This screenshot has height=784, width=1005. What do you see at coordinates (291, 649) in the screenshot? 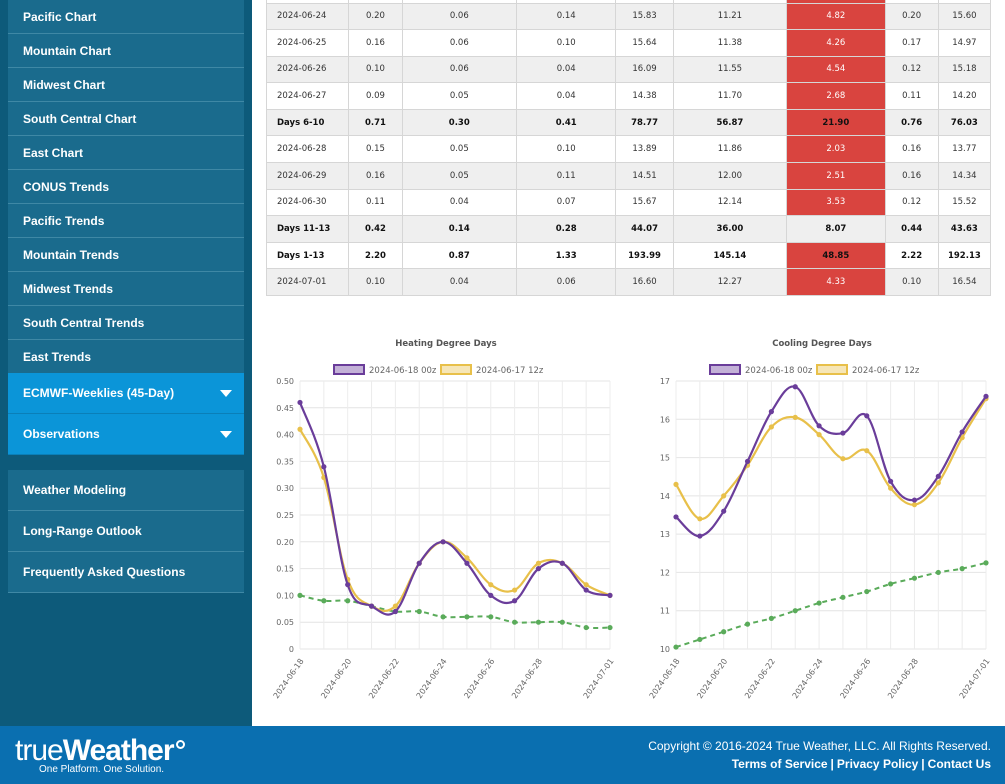
I see `y-tick-label: 0` at bounding box center [291, 649].